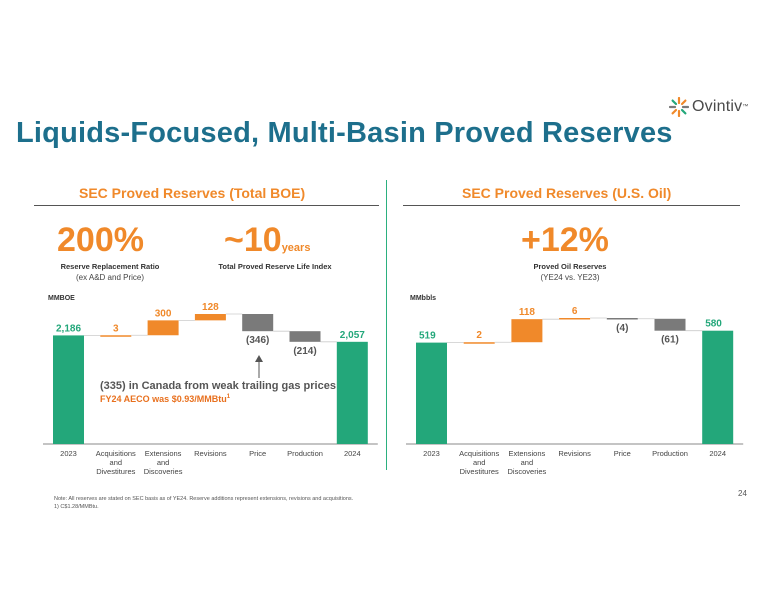  I want to click on oil-growth-sub: (YE24 vs. YE23), so click(570, 277).